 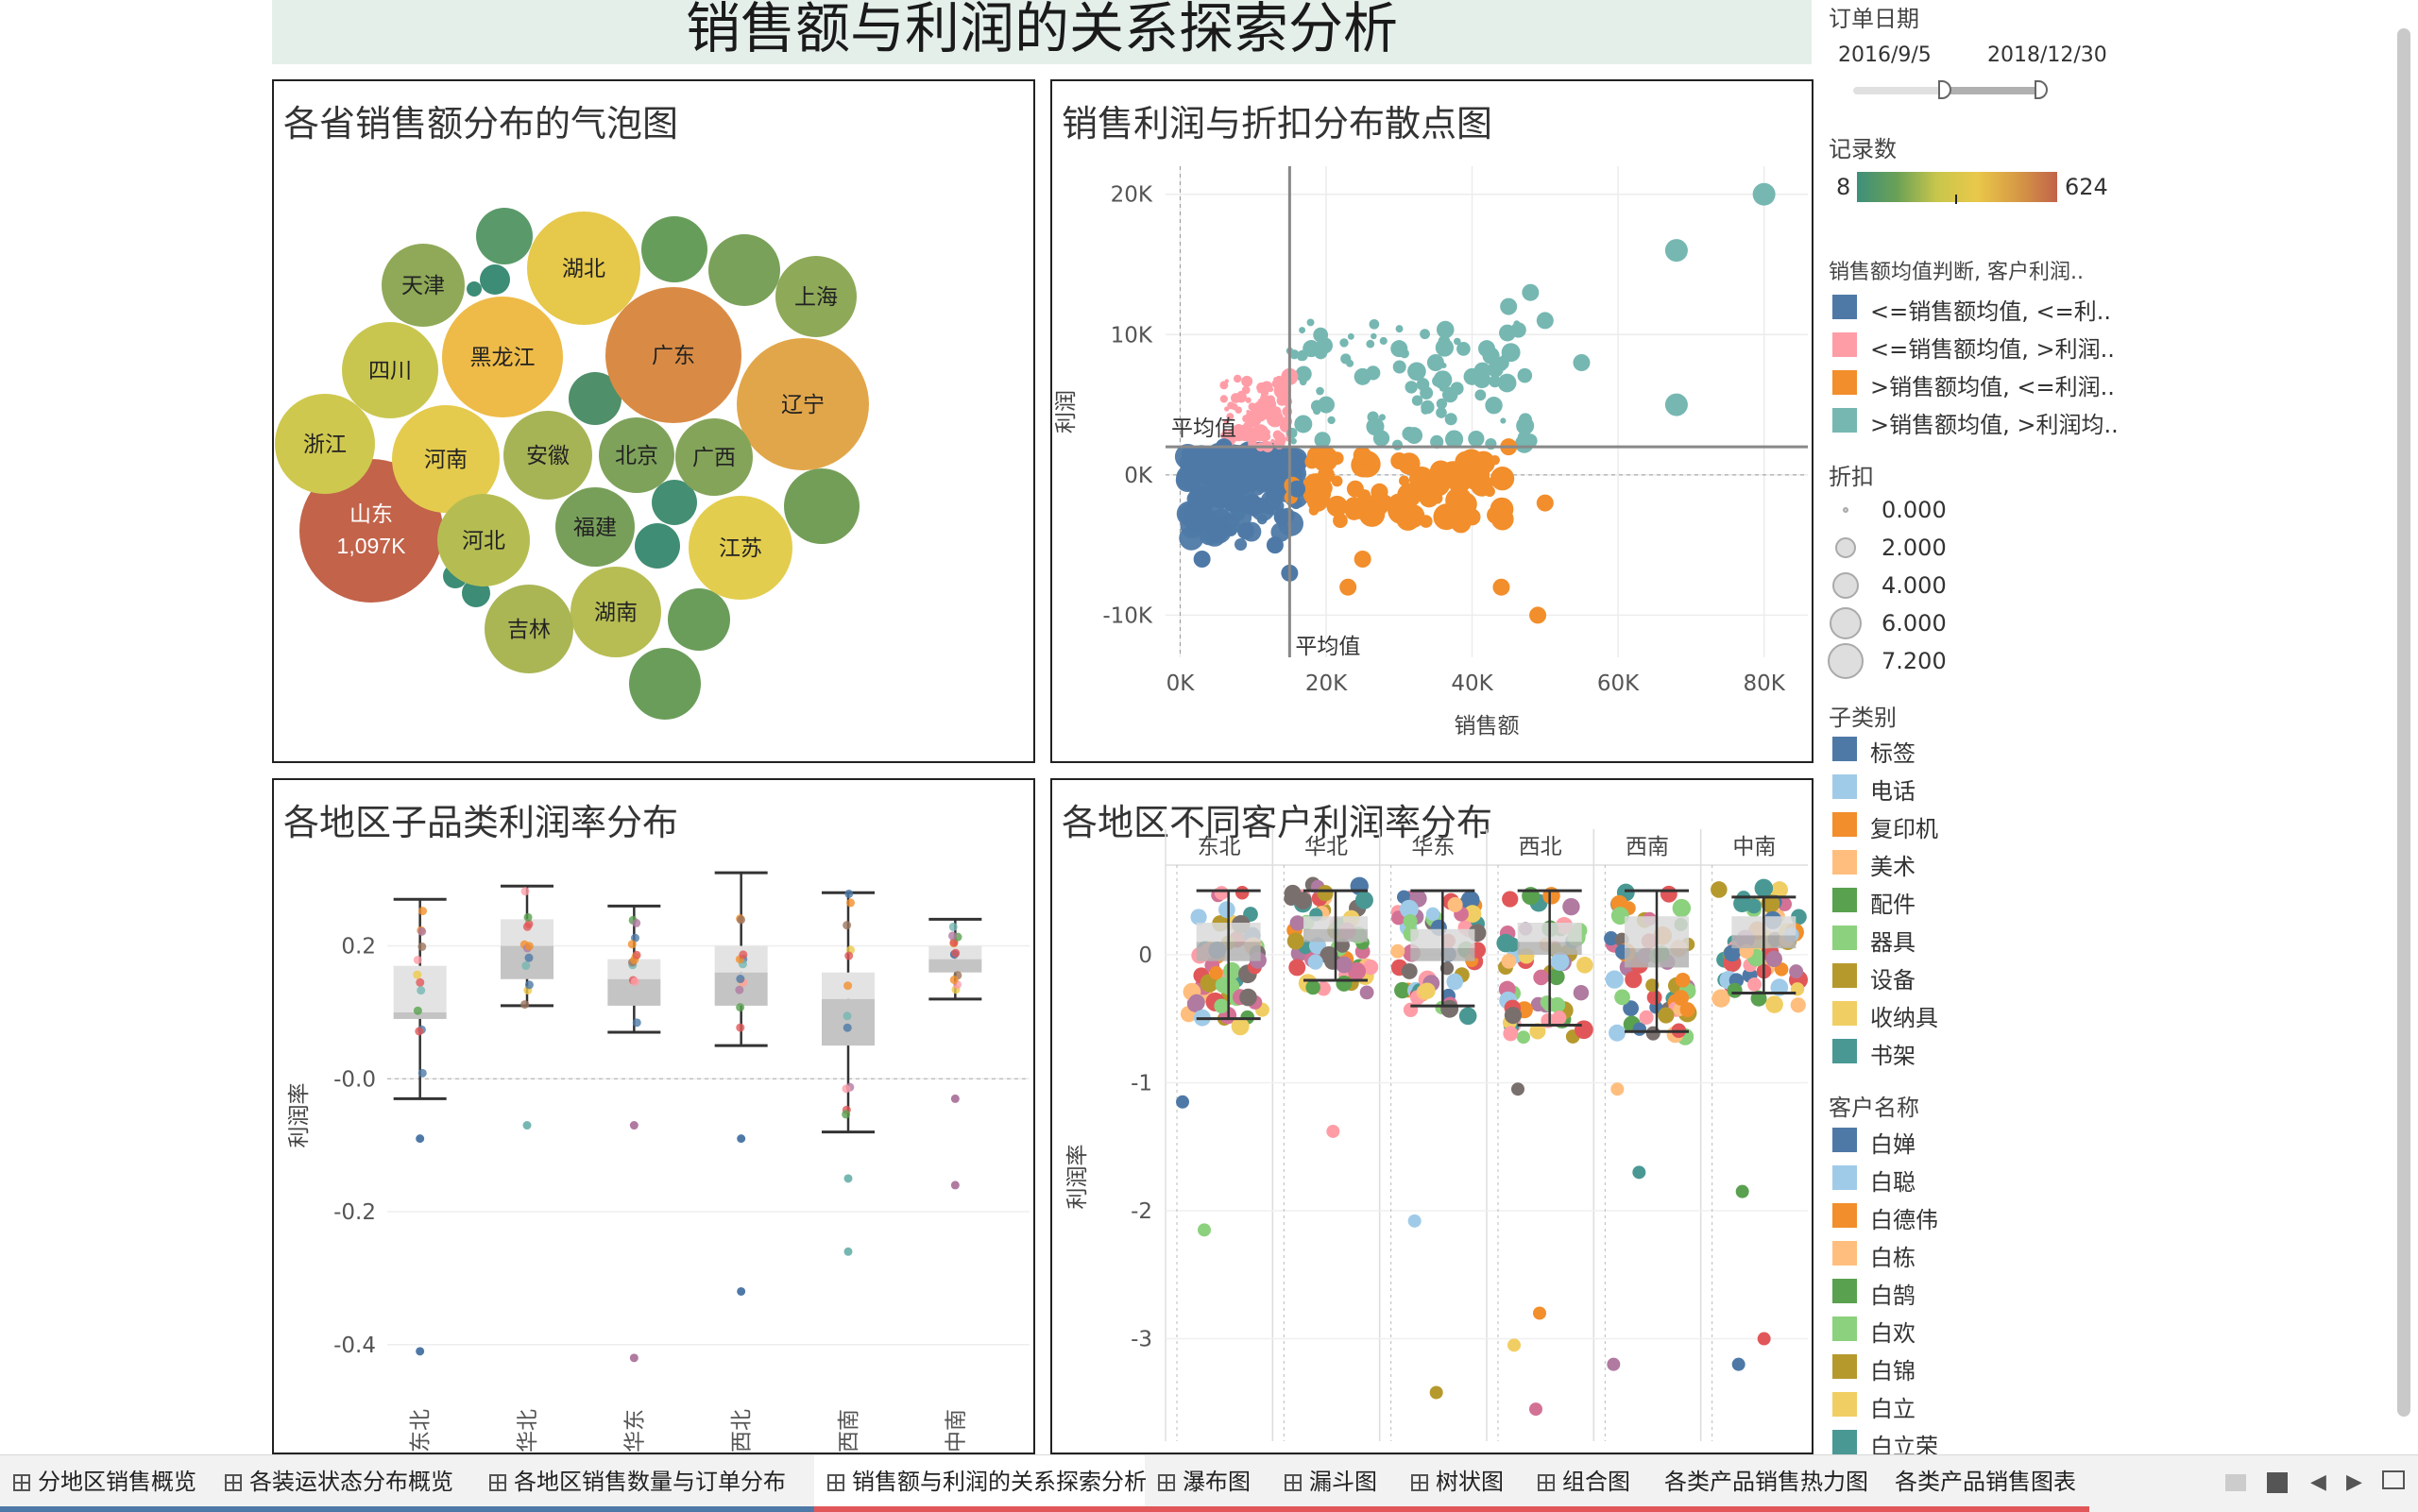 What do you see at coordinates (299, 1115) in the screenshot?
I see `box1-ylabel: 利润率` at bounding box center [299, 1115].